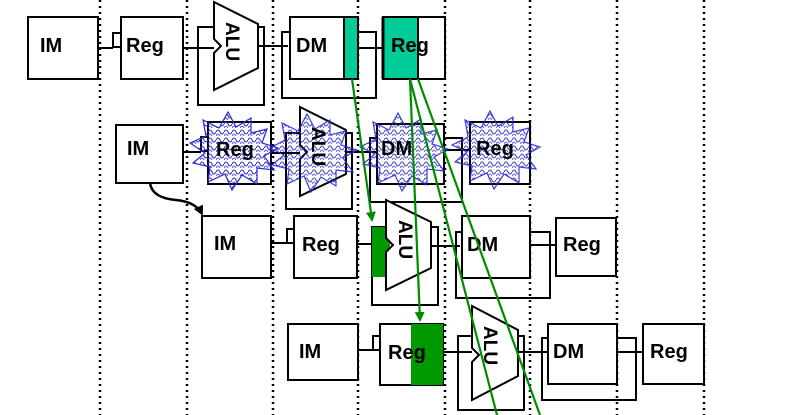  I want to click on stall-arrow, so click(176, 199).